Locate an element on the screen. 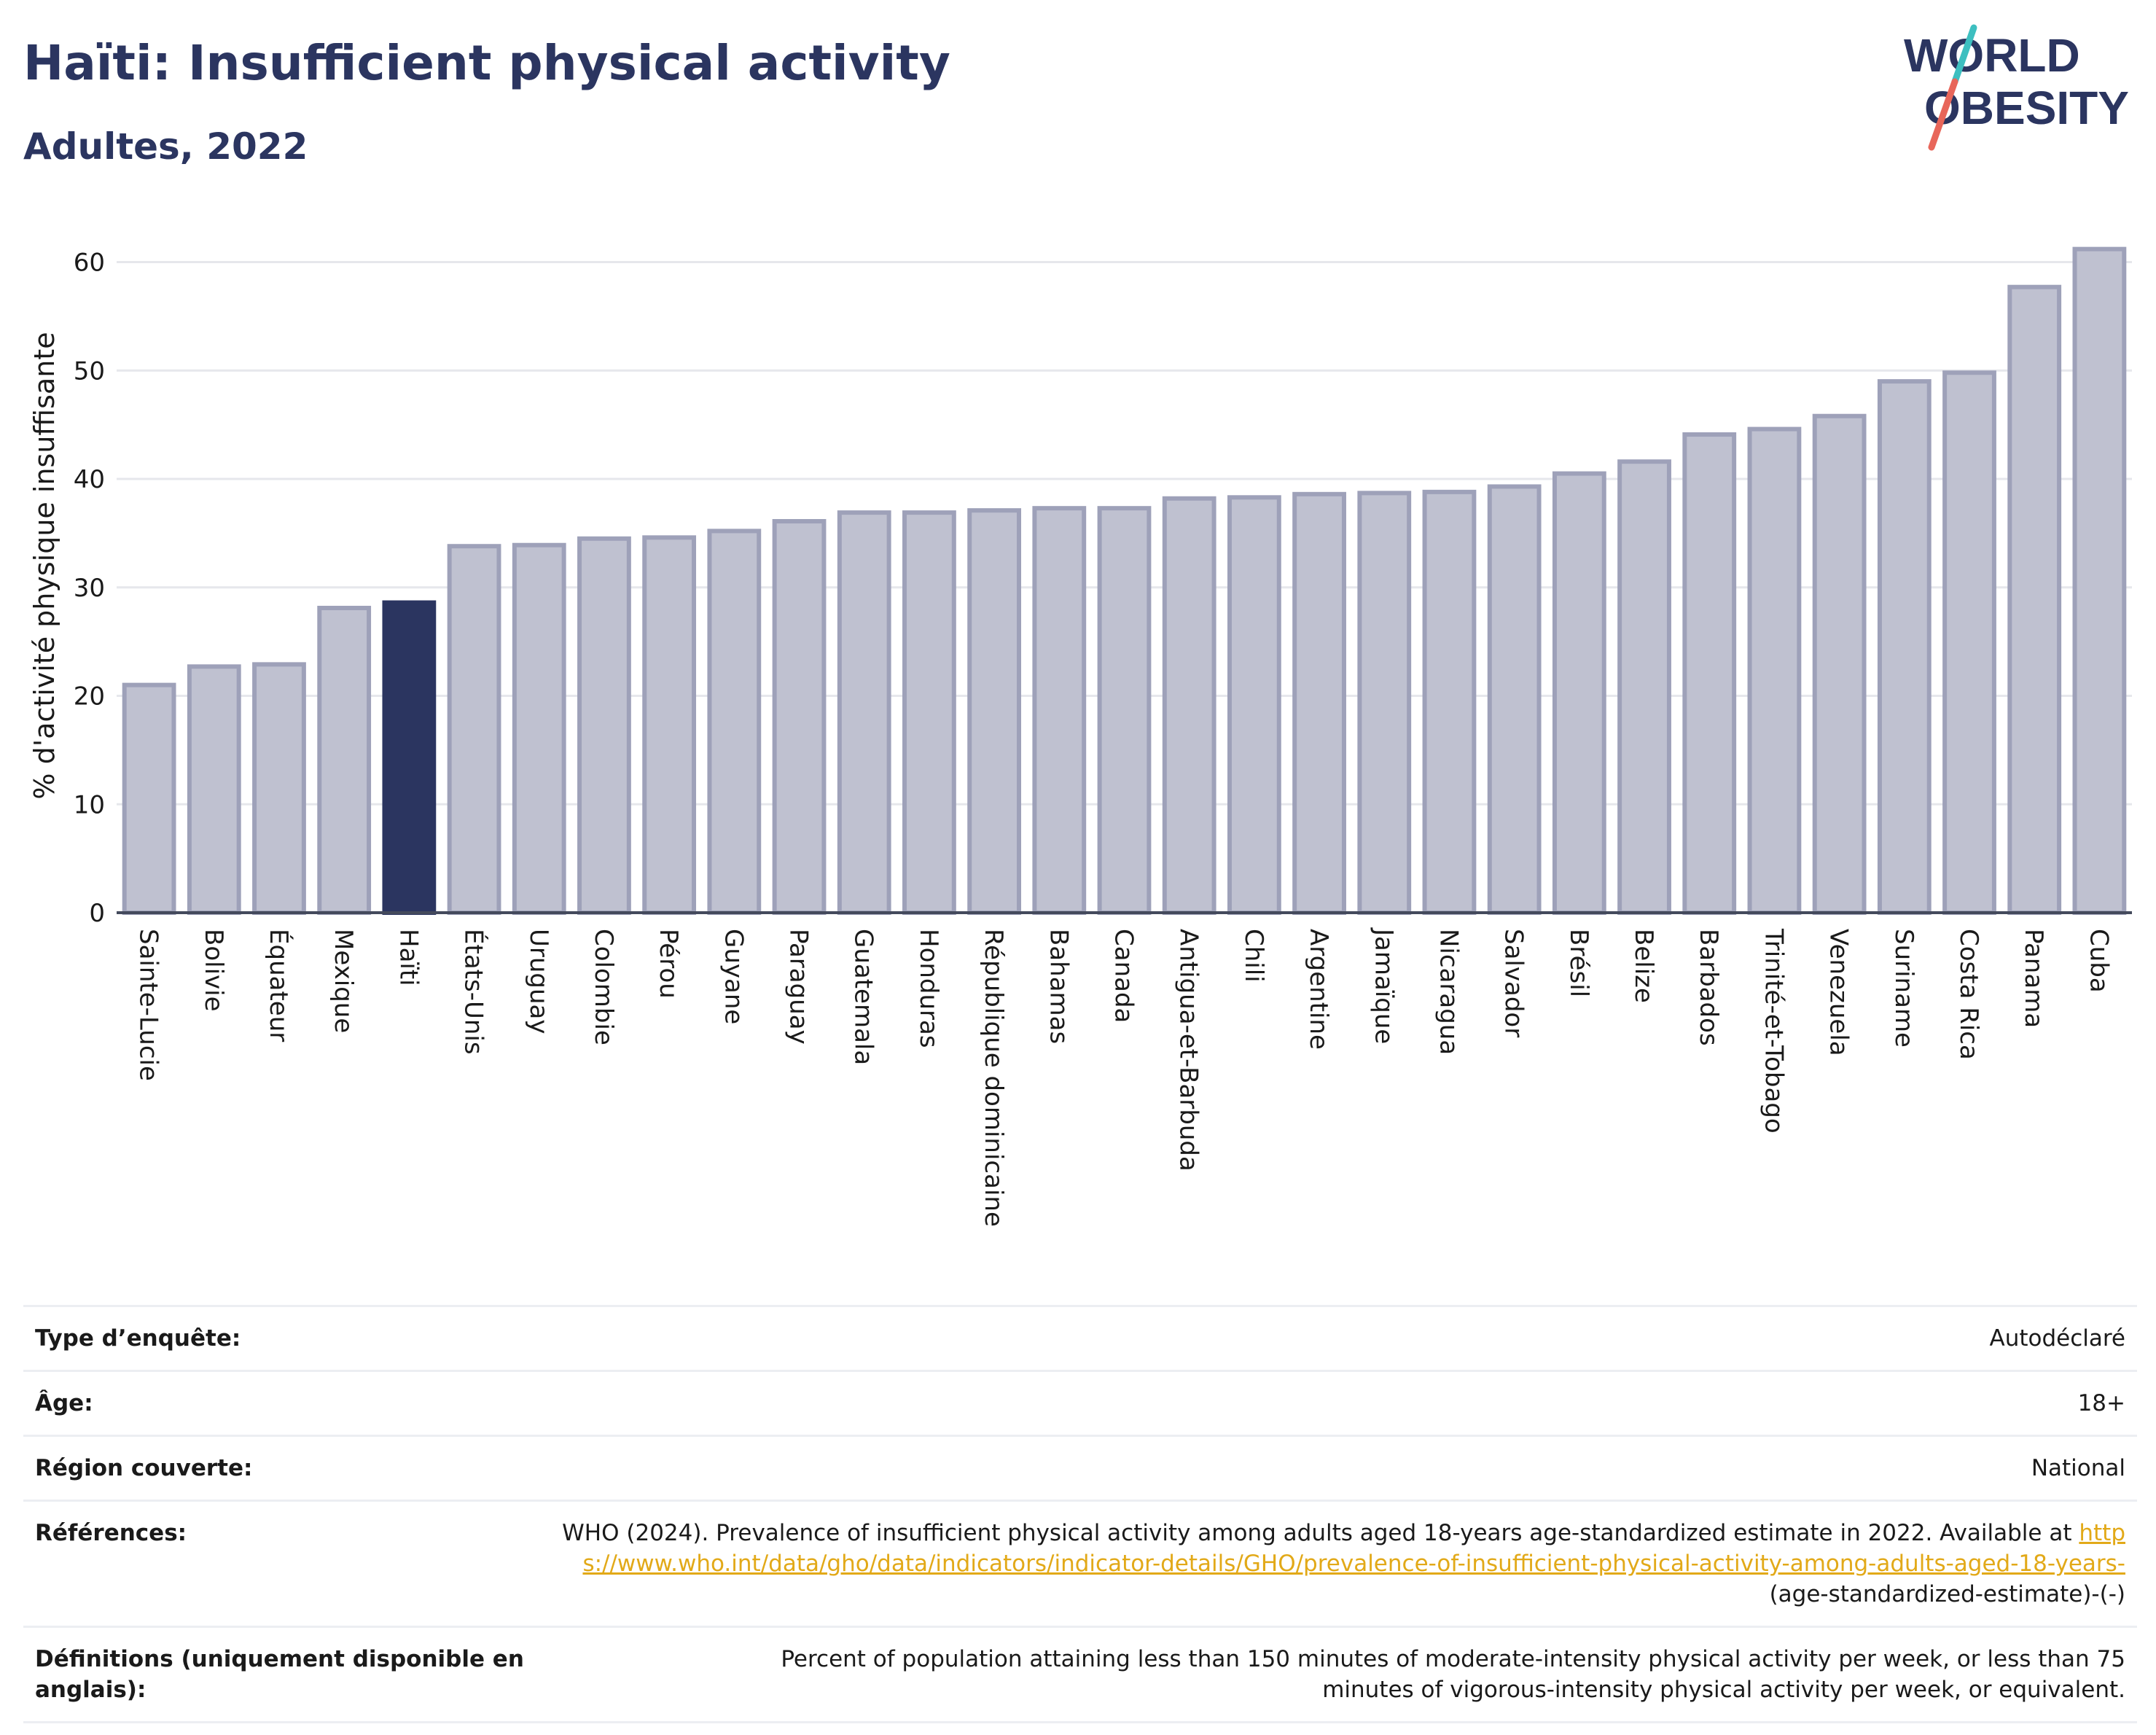 The image size is (2156, 1735). x-tick-label: Bolivie is located at coordinates (214, 970).